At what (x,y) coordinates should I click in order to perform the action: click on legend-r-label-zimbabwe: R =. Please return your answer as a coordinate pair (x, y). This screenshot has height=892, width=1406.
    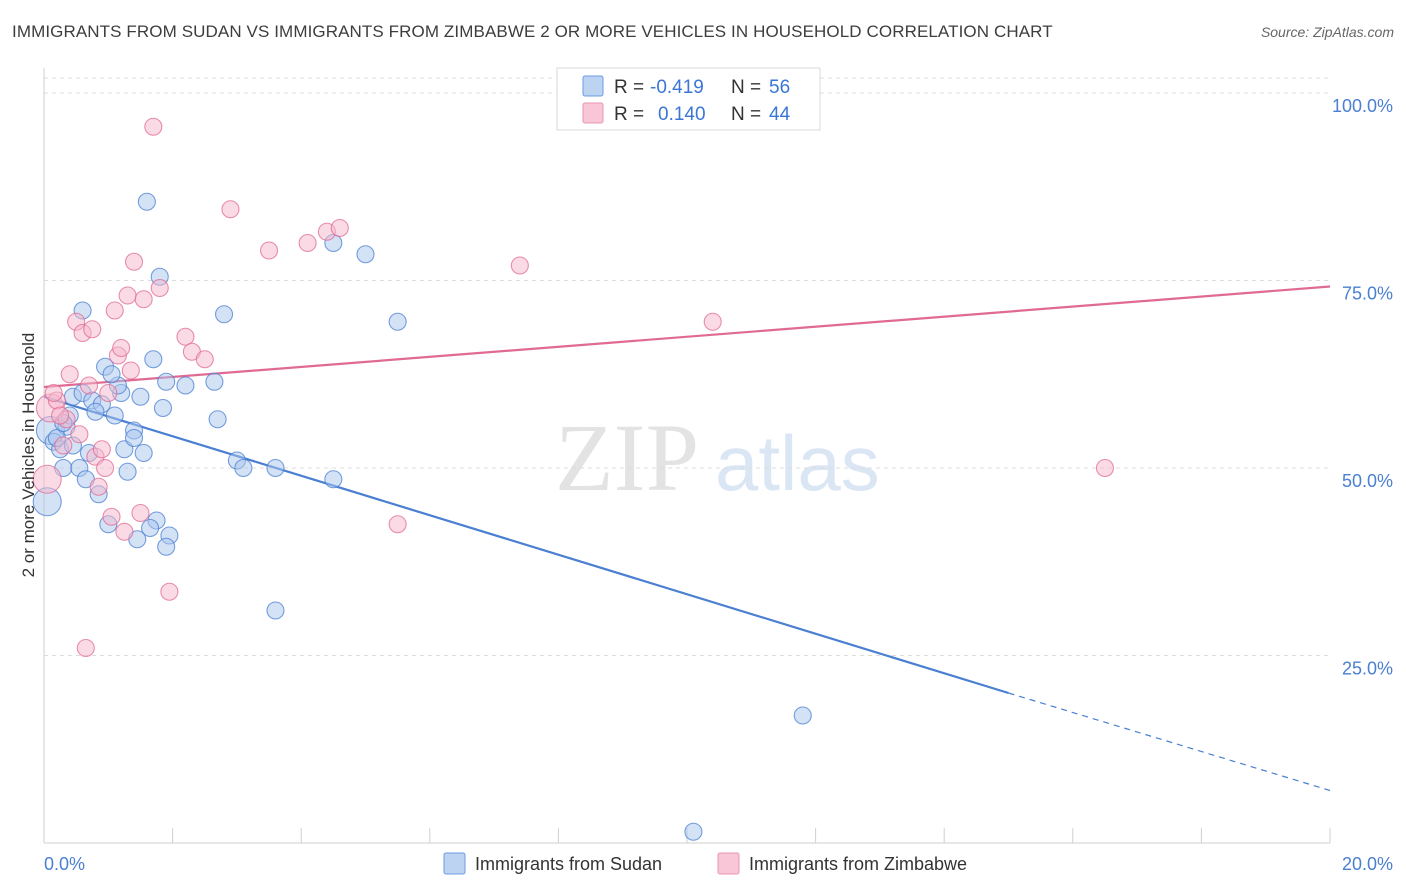
    Looking at the image, I should click on (629, 114).